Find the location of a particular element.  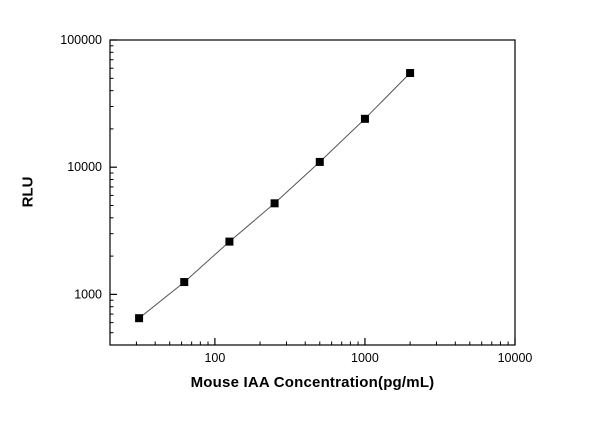

x-tick-label: 1000 is located at coordinates (365, 358).